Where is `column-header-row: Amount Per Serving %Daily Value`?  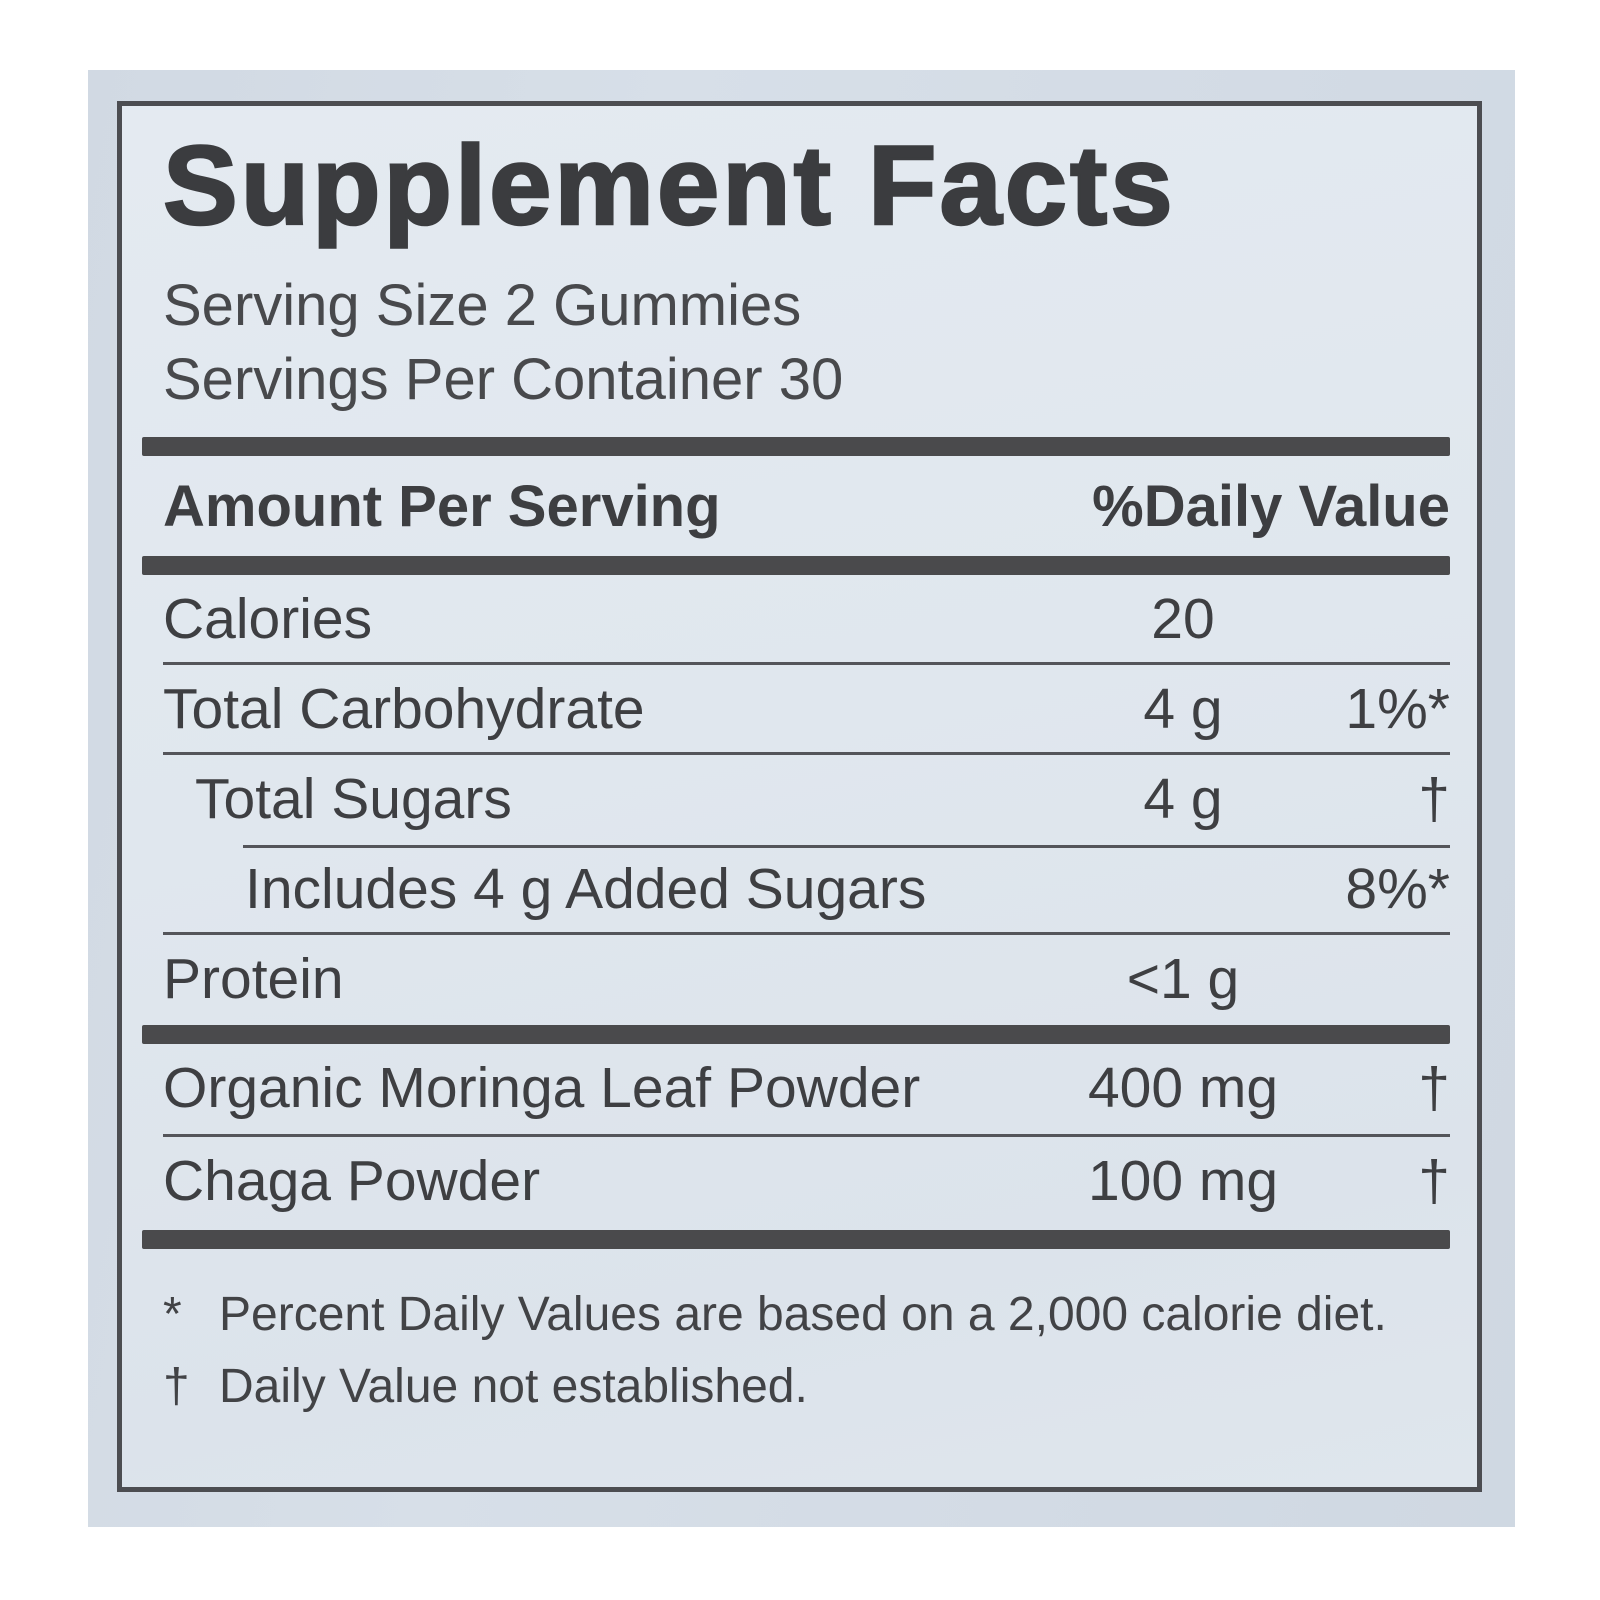 column-header-row: Amount Per Serving %Daily Value is located at coordinates (806, 506).